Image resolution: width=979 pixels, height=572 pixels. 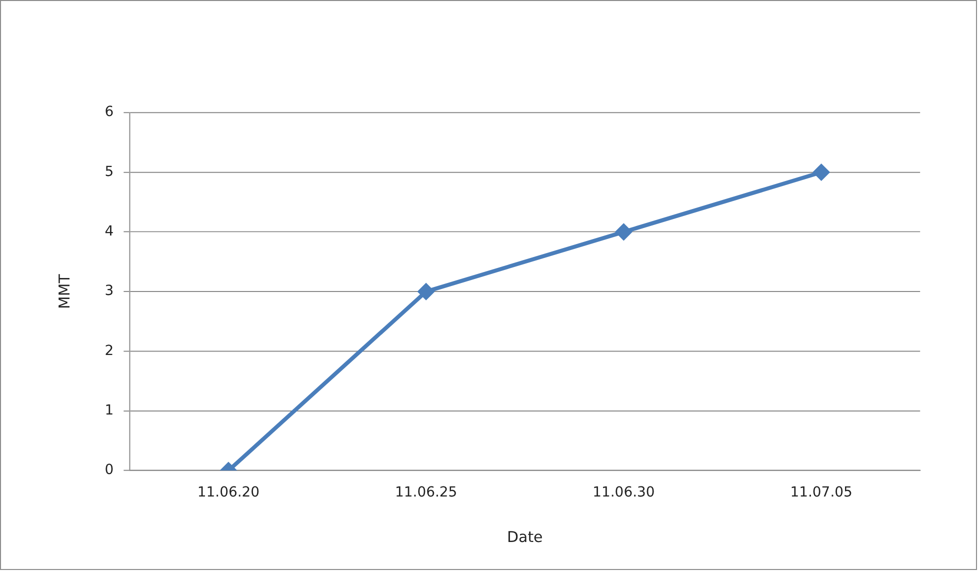 I want to click on x-tick-label: 11.06.20, so click(x=228, y=492).